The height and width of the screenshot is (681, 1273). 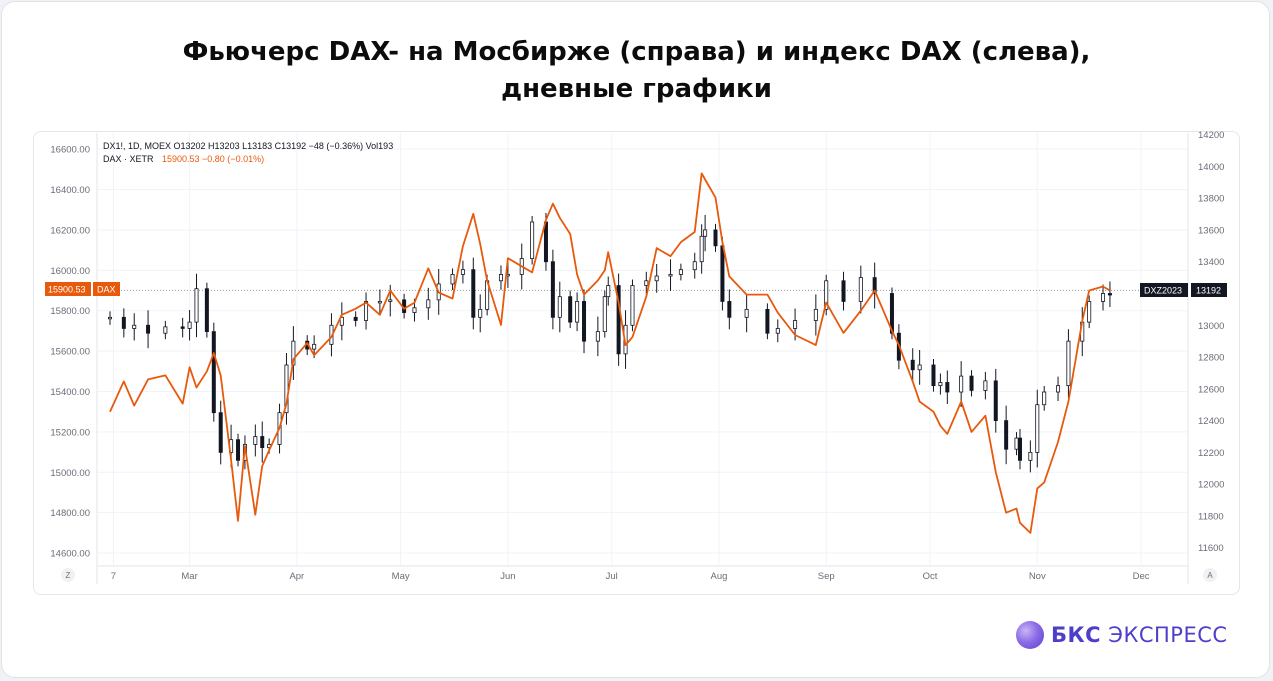 I want to click on y-right-tick-label: 11600, so click(x=1211, y=548).